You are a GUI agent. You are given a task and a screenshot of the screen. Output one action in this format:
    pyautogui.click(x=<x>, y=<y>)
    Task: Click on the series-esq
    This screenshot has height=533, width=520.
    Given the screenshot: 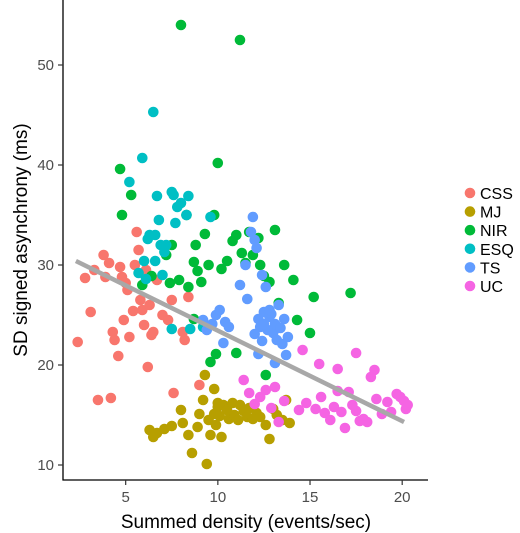 What is the action you would take?
    pyautogui.click(x=170, y=220)
    